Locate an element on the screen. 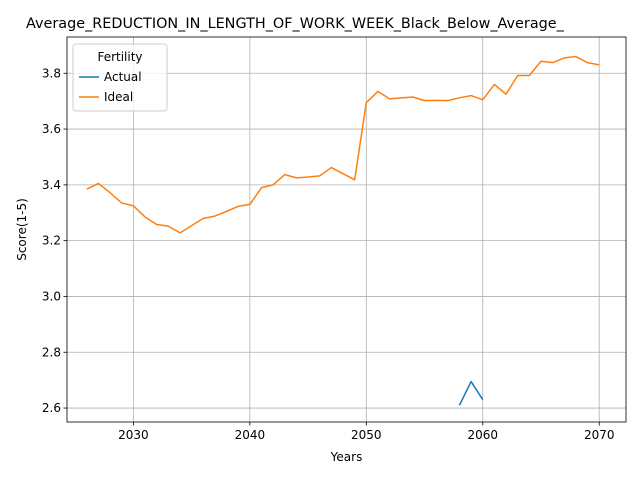  legend-entries: Actual Ideal is located at coordinates (110, 87).